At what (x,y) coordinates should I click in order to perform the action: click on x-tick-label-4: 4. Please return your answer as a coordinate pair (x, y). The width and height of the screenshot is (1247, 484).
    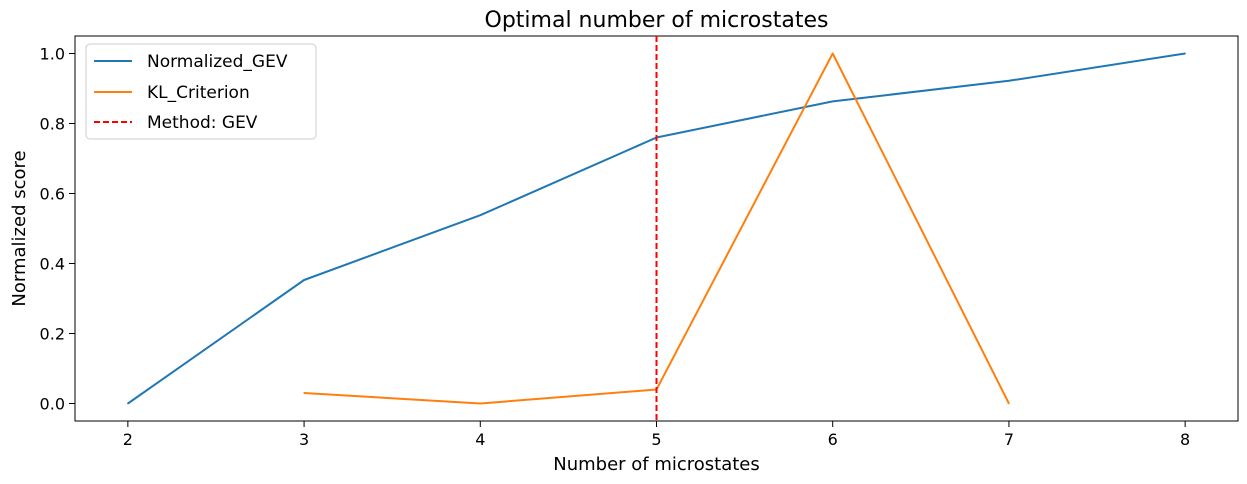
    Looking at the image, I should click on (480, 439).